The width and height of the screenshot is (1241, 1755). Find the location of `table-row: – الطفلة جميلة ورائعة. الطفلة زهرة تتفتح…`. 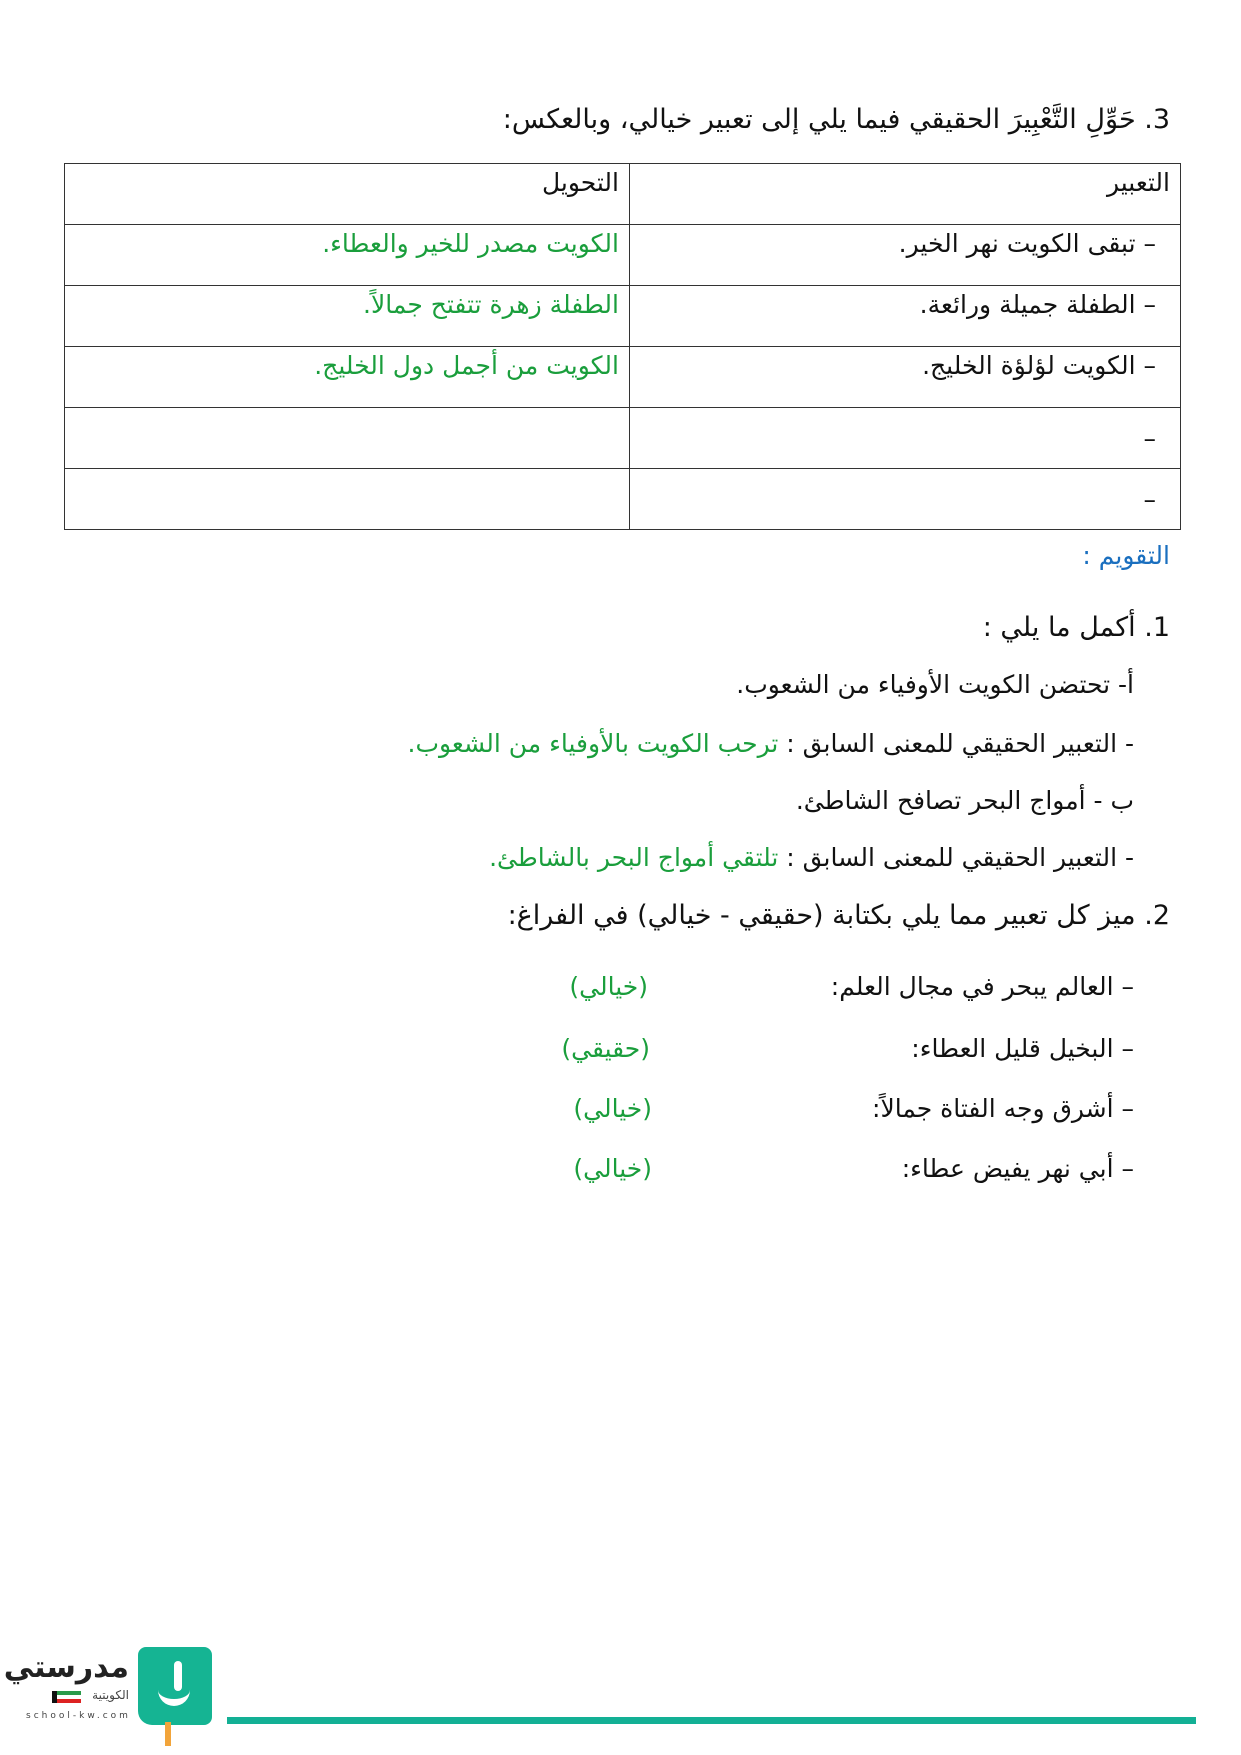

table-row: – الطفلة جميلة ورائعة. الطفلة زهرة تتفتح… is located at coordinates (622, 316).